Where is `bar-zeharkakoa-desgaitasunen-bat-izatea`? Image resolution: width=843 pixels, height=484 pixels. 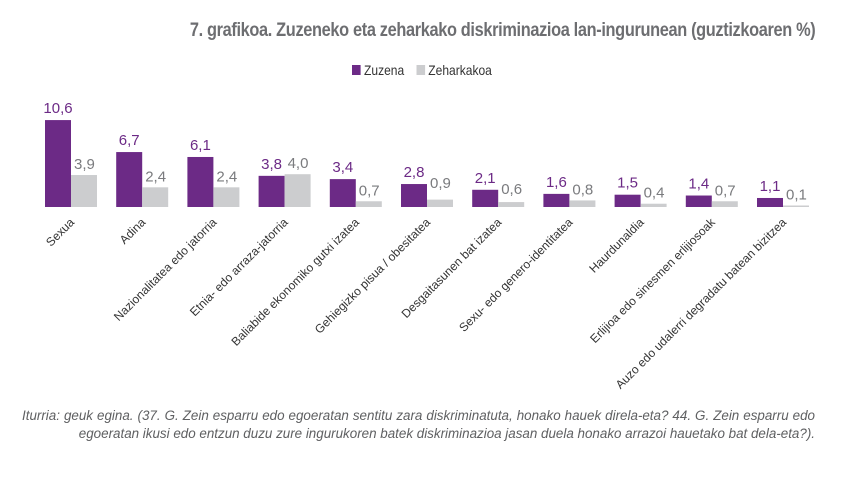
bar-zeharkakoa-desgaitasunen-bat-izatea is located at coordinates (511, 204).